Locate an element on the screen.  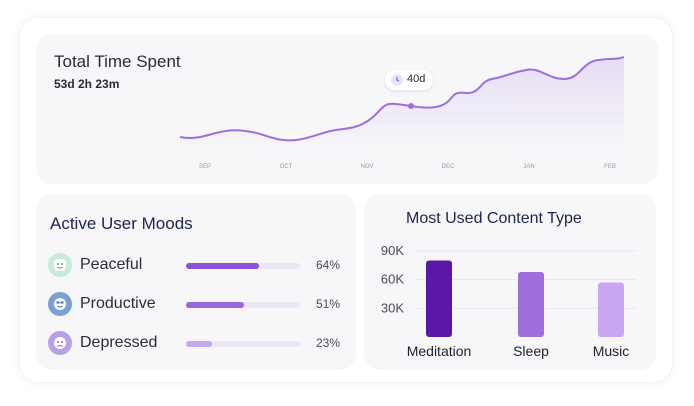
mood-row: Depressed 23% is located at coordinates (196, 346).